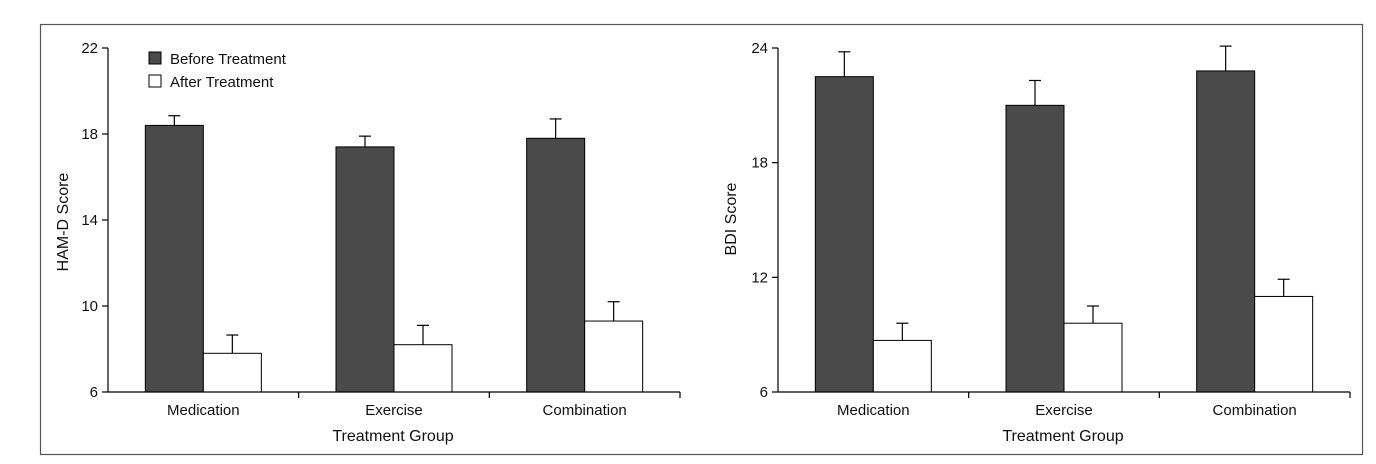 Image resolution: width=1376 pixels, height=464 pixels. I want to click on legend-swatch-before, so click(155, 58).